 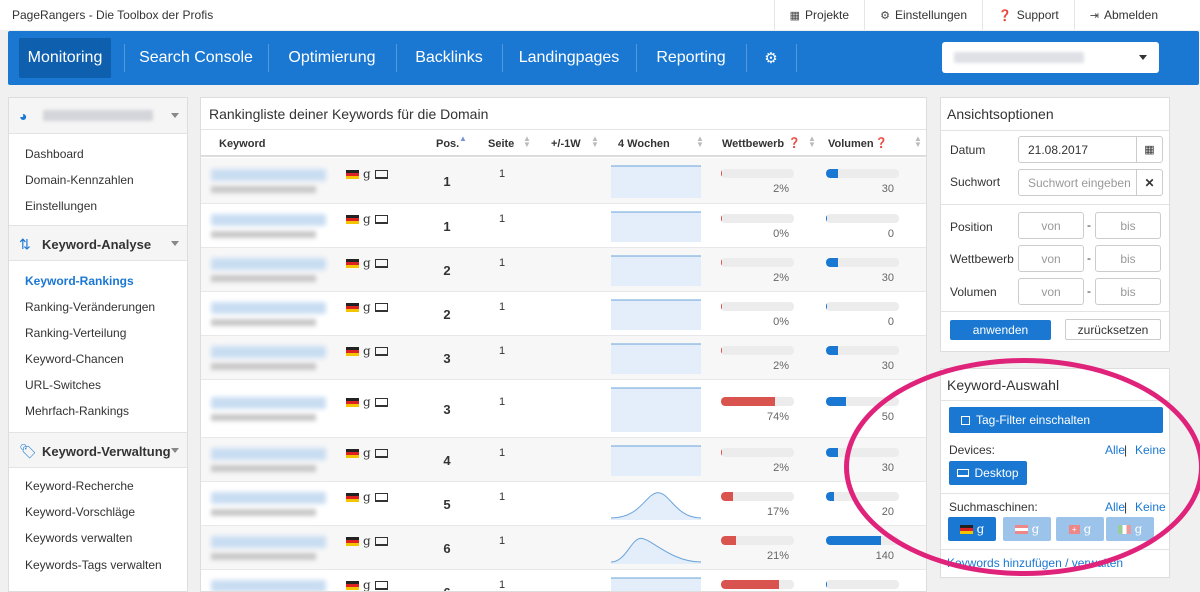 What do you see at coordinates (501, 144) in the screenshot?
I see `col-seite: Seite` at bounding box center [501, 144].